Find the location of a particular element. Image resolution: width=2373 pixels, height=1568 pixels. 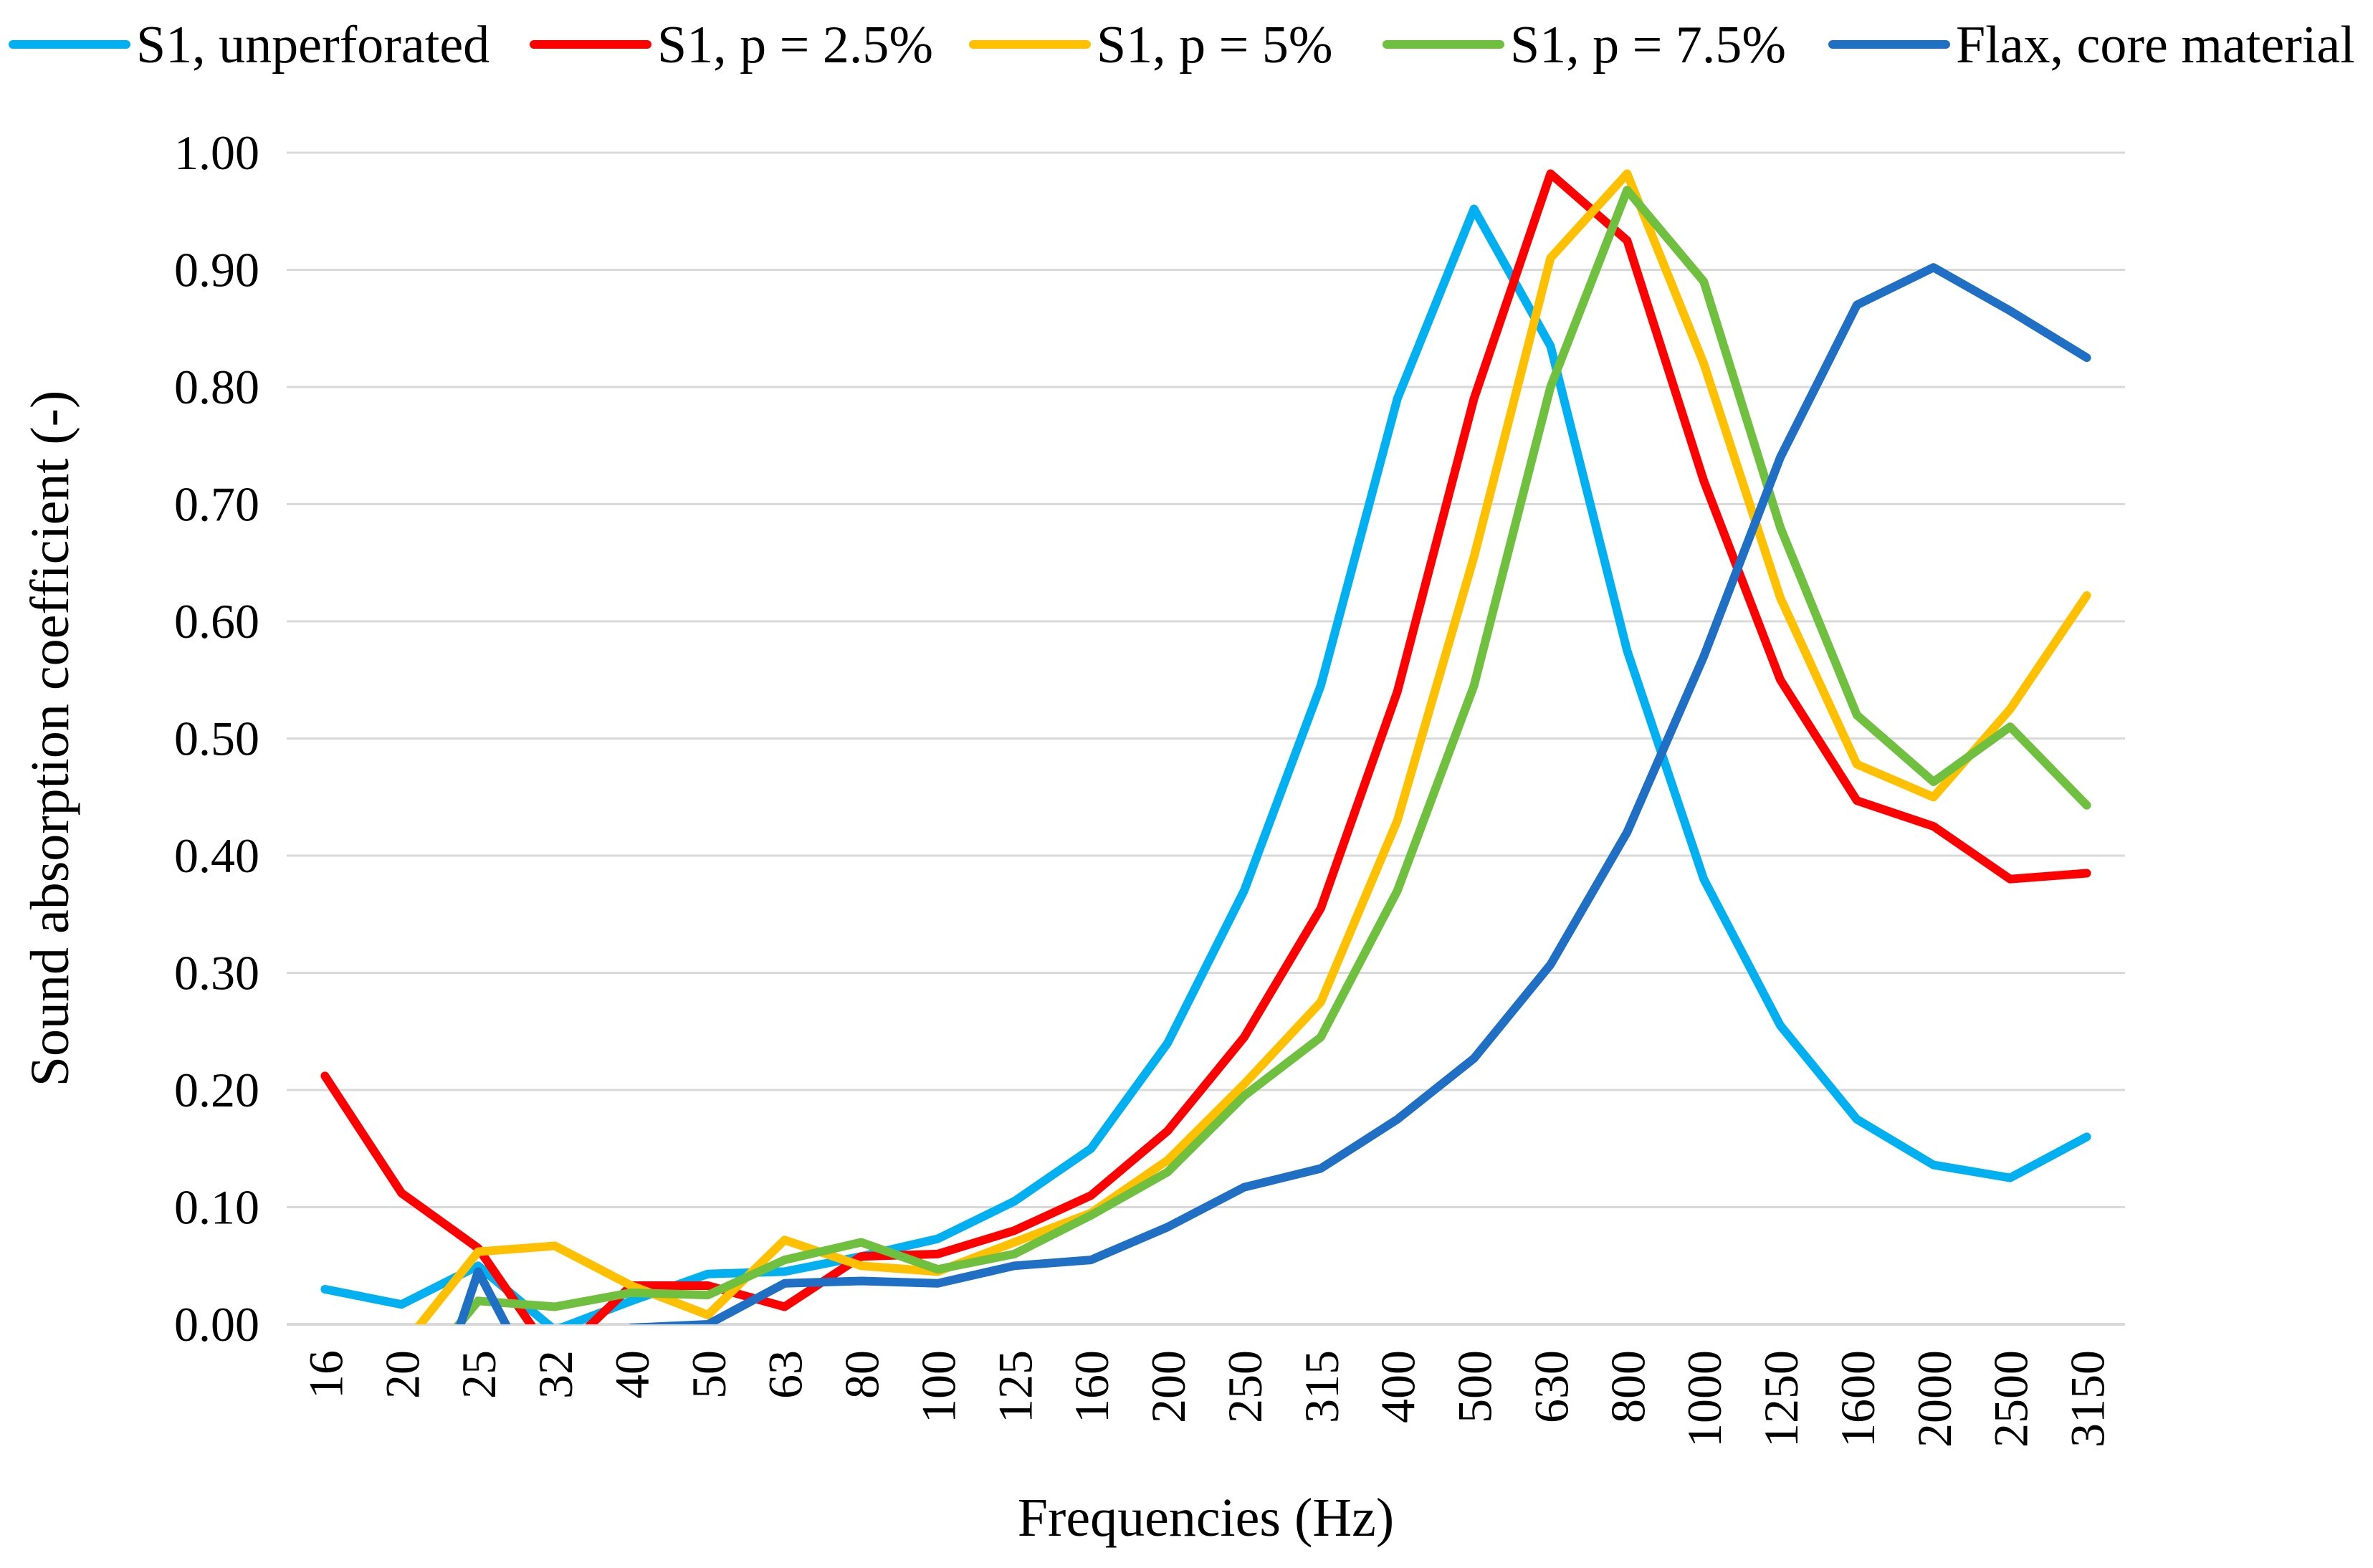

x-tick-label: 630 is located at coordinates (1551, 1386).